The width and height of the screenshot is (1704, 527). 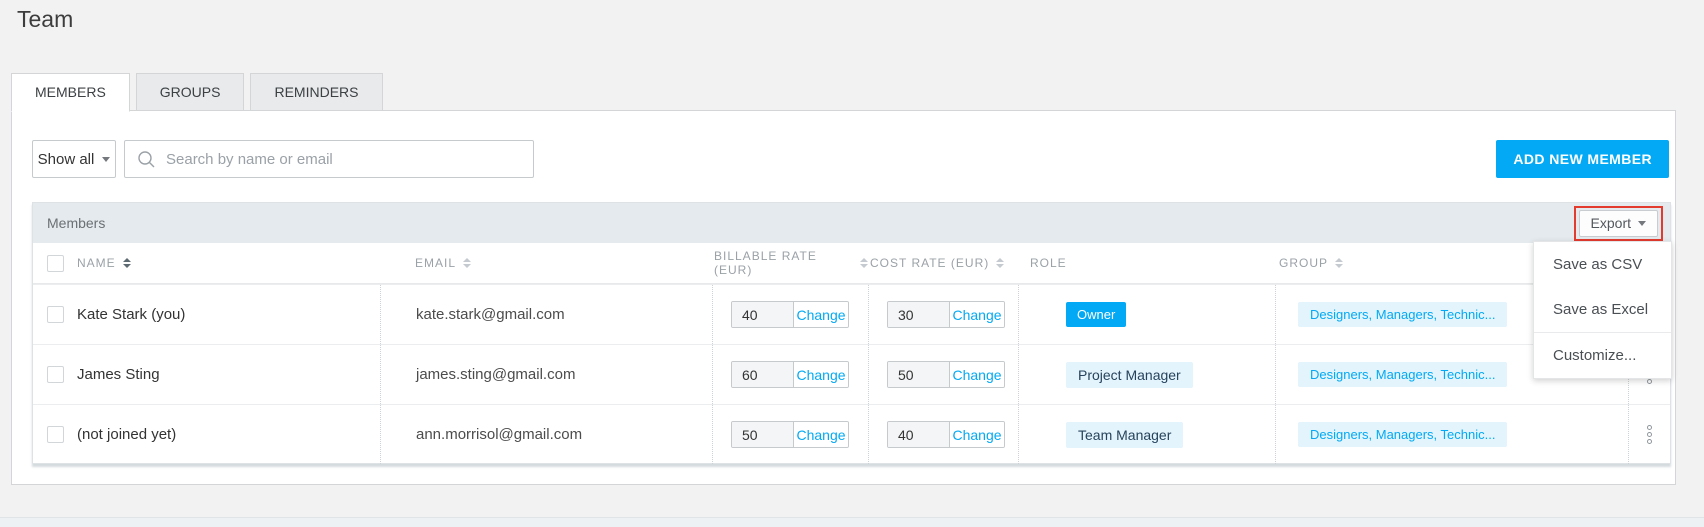 What do you see at coordinates (131, 314) in the screenshot?
I see `member-name: Kate Stark (you)` at bounding box center [131, 314].